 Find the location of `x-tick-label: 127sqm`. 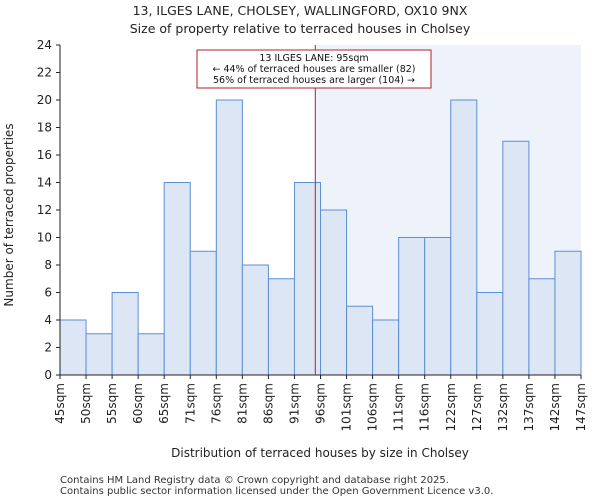

x-tick-label: 127sqm is located at coordinates (477, 407).